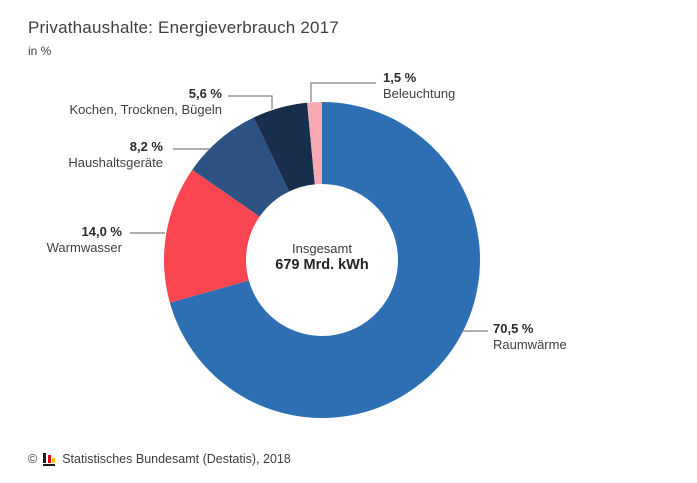 This screenshot has height=483, width=697. I want to click on label-kochen-trocknen-buegeln: 5,6 % Kochen, Trocknen, Bügeln, so click(146, 102).